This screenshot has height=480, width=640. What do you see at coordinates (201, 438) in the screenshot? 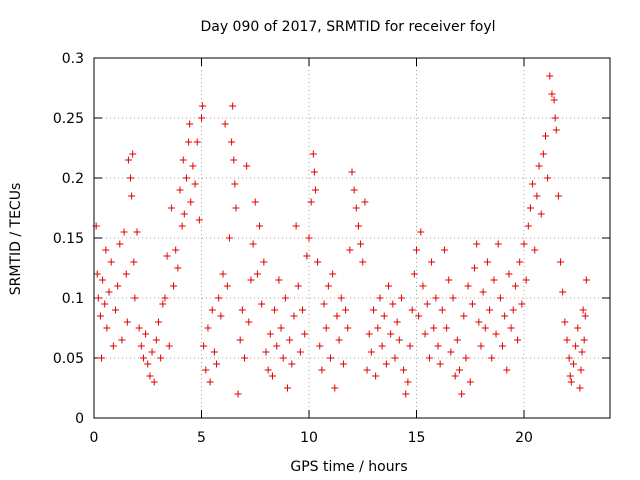
I see `x-tick-label: 5` at bounding box center [201, 438].